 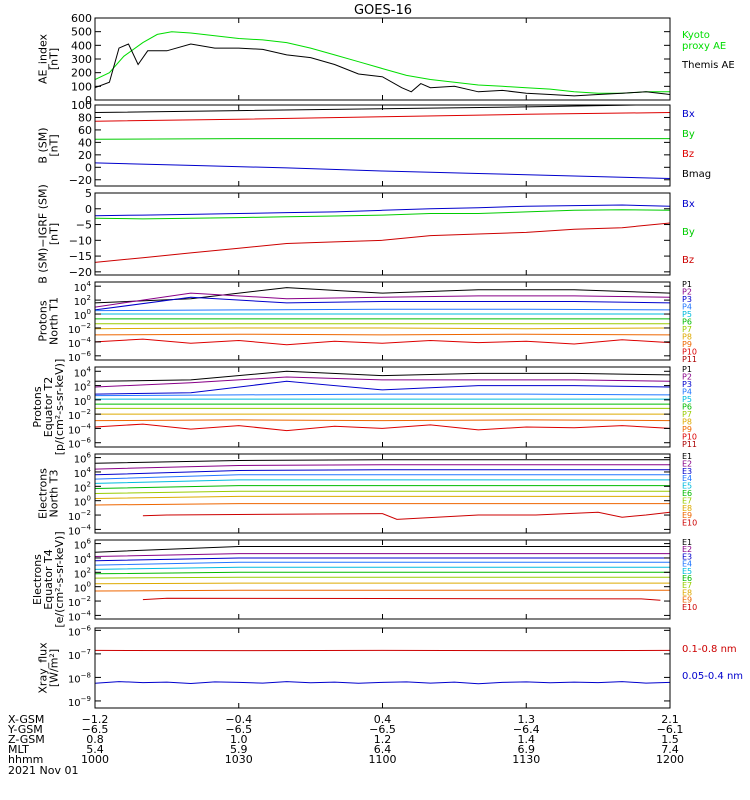 I want to click on y-axis-label: B (SM), so click(x=43, y=145).